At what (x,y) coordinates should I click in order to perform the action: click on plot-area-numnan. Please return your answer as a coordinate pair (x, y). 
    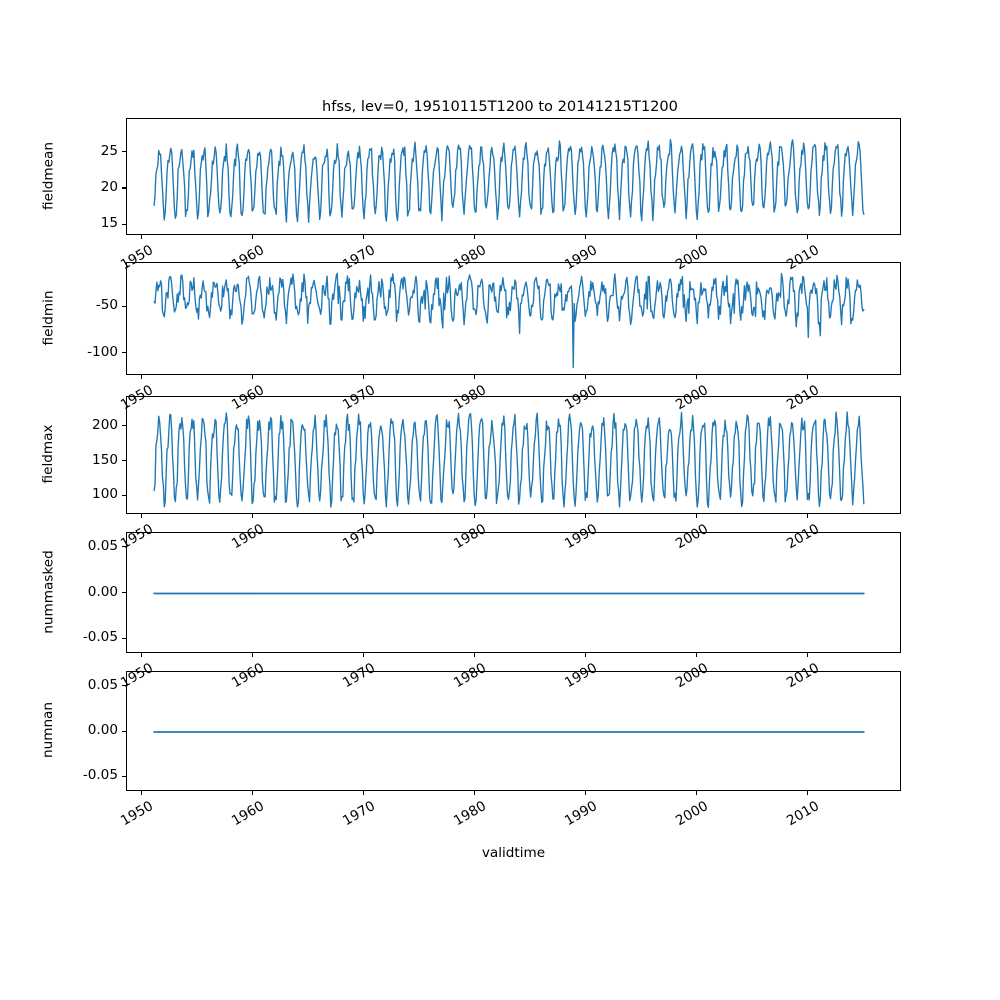
    Looking at the image, I should click on (509, 732).